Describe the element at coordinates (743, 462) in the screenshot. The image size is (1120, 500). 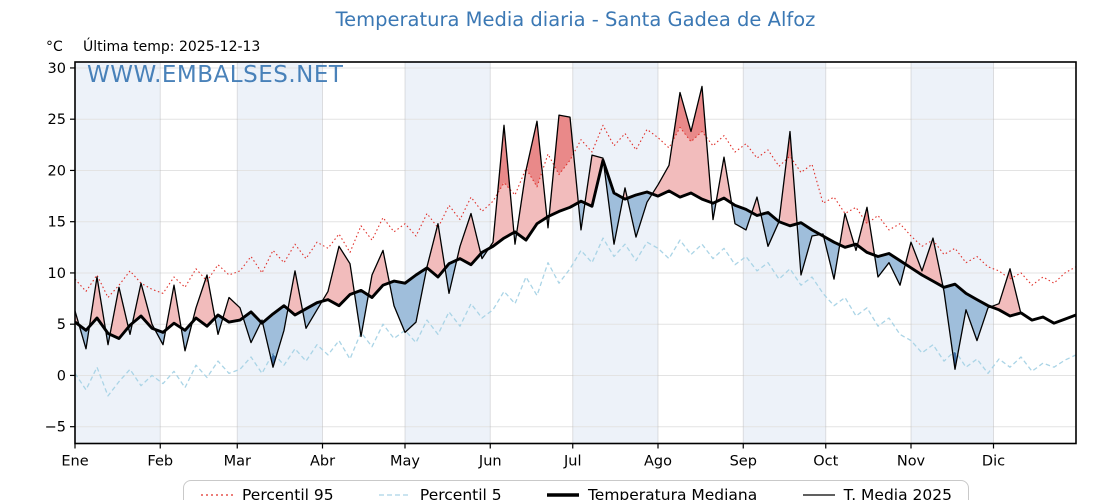
I see `x-tick-label-sep: Sep` at that location.